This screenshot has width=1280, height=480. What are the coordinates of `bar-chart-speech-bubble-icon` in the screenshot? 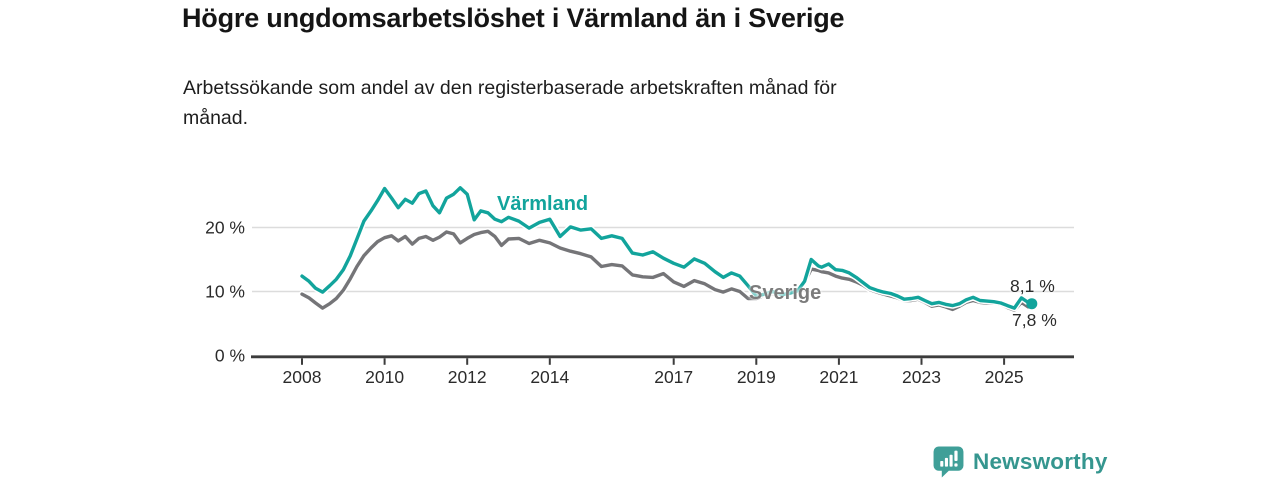 It's located at (948, 462).